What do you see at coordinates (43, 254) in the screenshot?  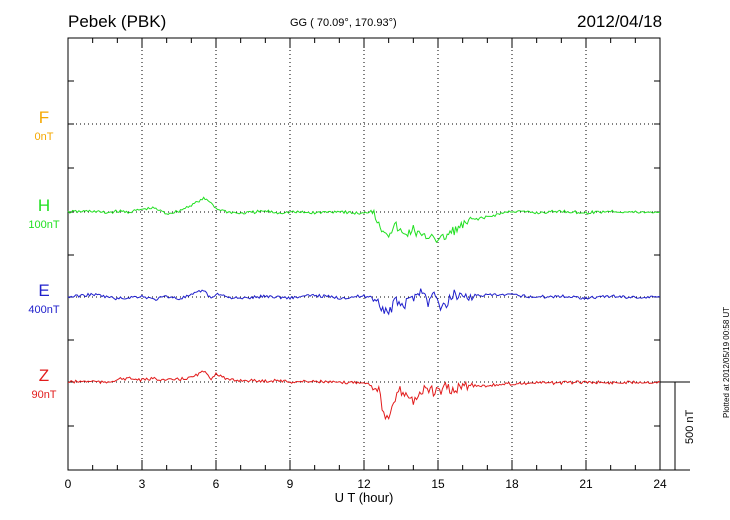 I see `series-labels: F 0nT H 100nT E 400nT Z 90nT` at bounding box center [43, 254].